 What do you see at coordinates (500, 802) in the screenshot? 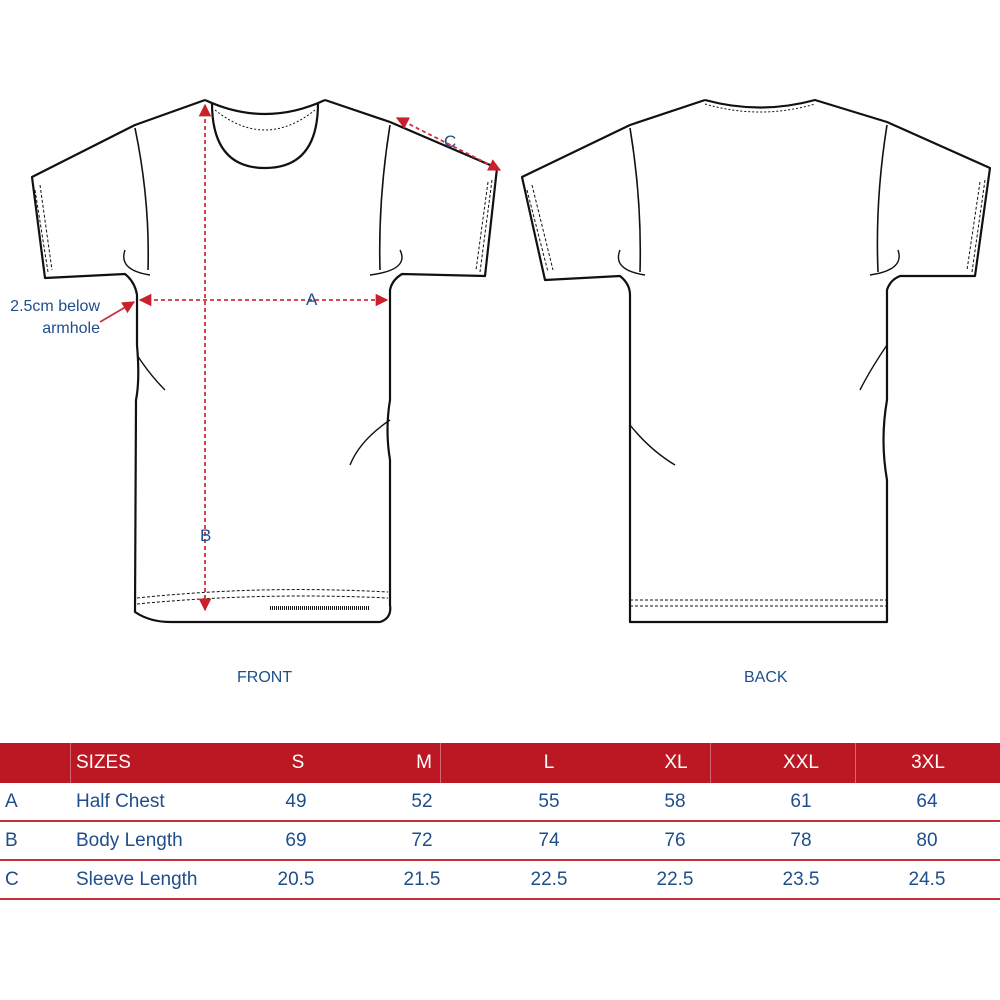
I see `table-row: A Half Chest 49 52 55 58 61 64` at bounding box center [500, 802].